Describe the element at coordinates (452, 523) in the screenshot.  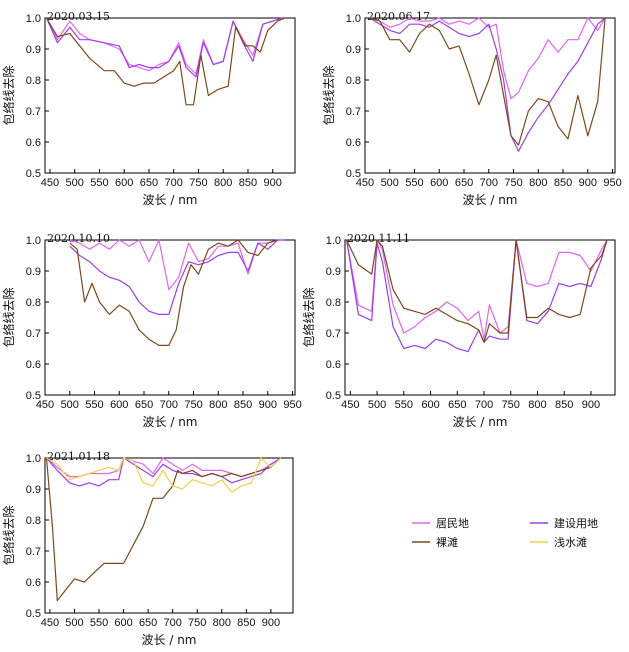
I see `legend-label: 居民地` at that location.